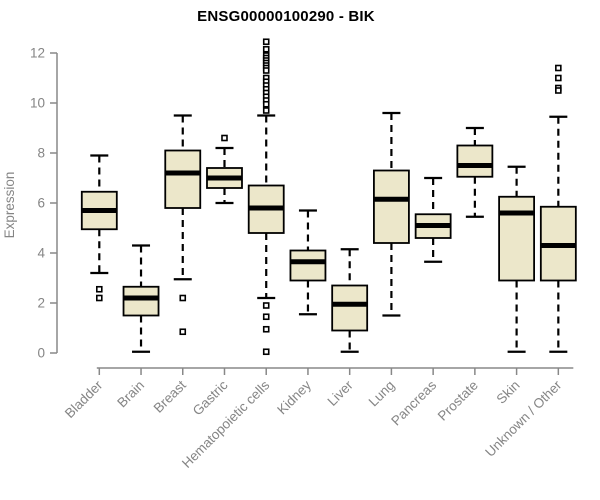 The image size is (600, 500). Describe the element at coordinates (41, 253) in the screenshot. I see `y-tick-label: 4` at that location.